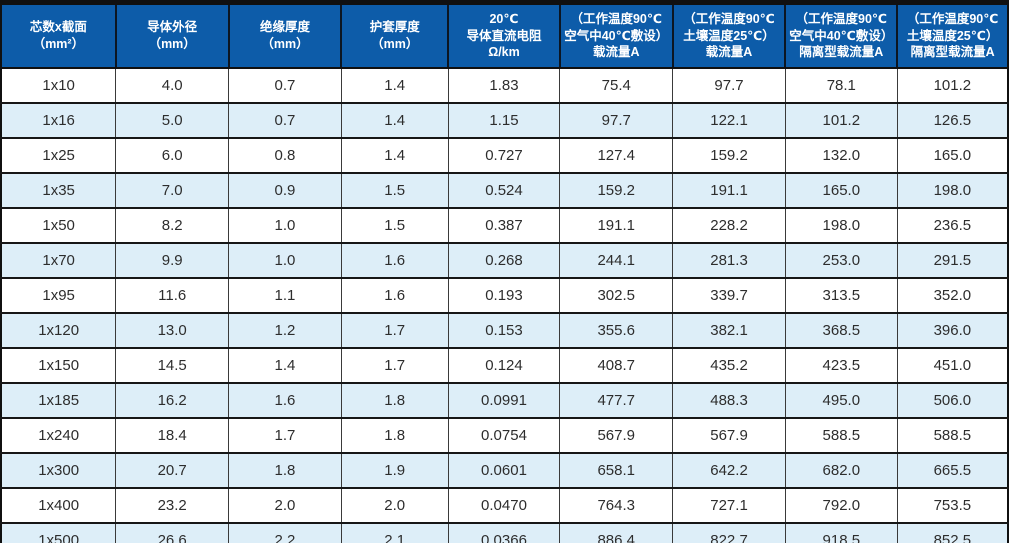  I want to click on column-header-ampacity-soil-isolated: （工作温度90℃ 土壤温度25℃） 隔离型载流量A, so click(952, 35).